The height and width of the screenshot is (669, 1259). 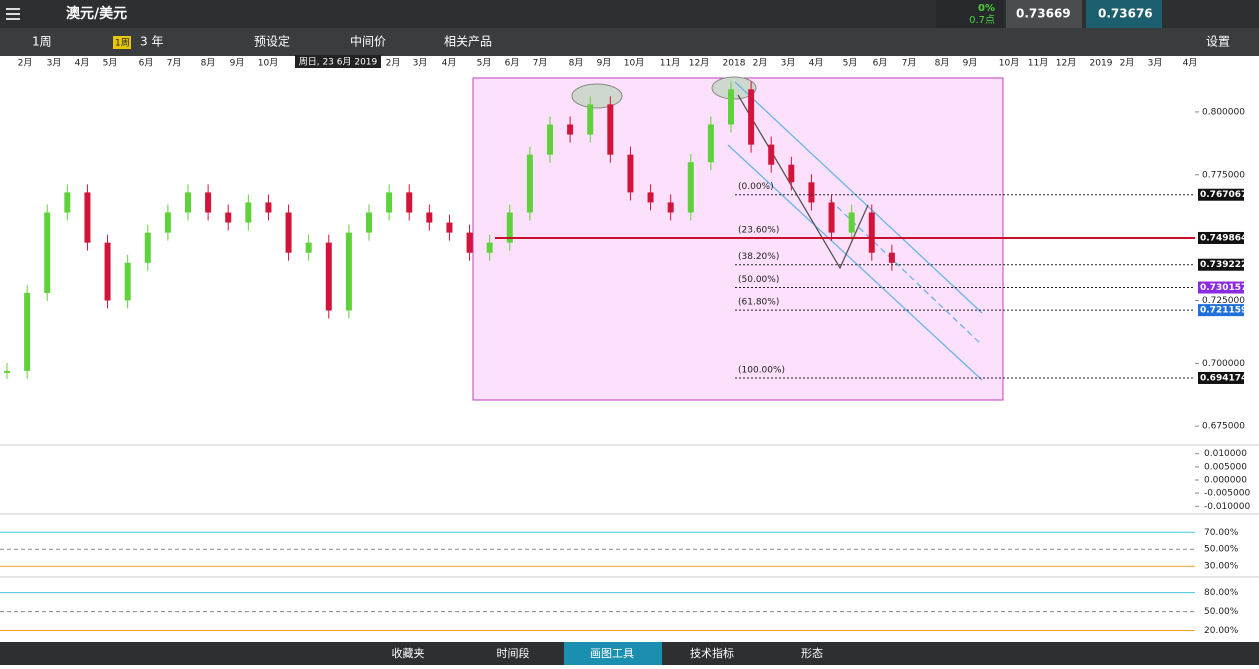 What do you see at coordinates (1218, 42) in the screenshot?
I see `settings: 设置` at bounding box center [1218, 42].